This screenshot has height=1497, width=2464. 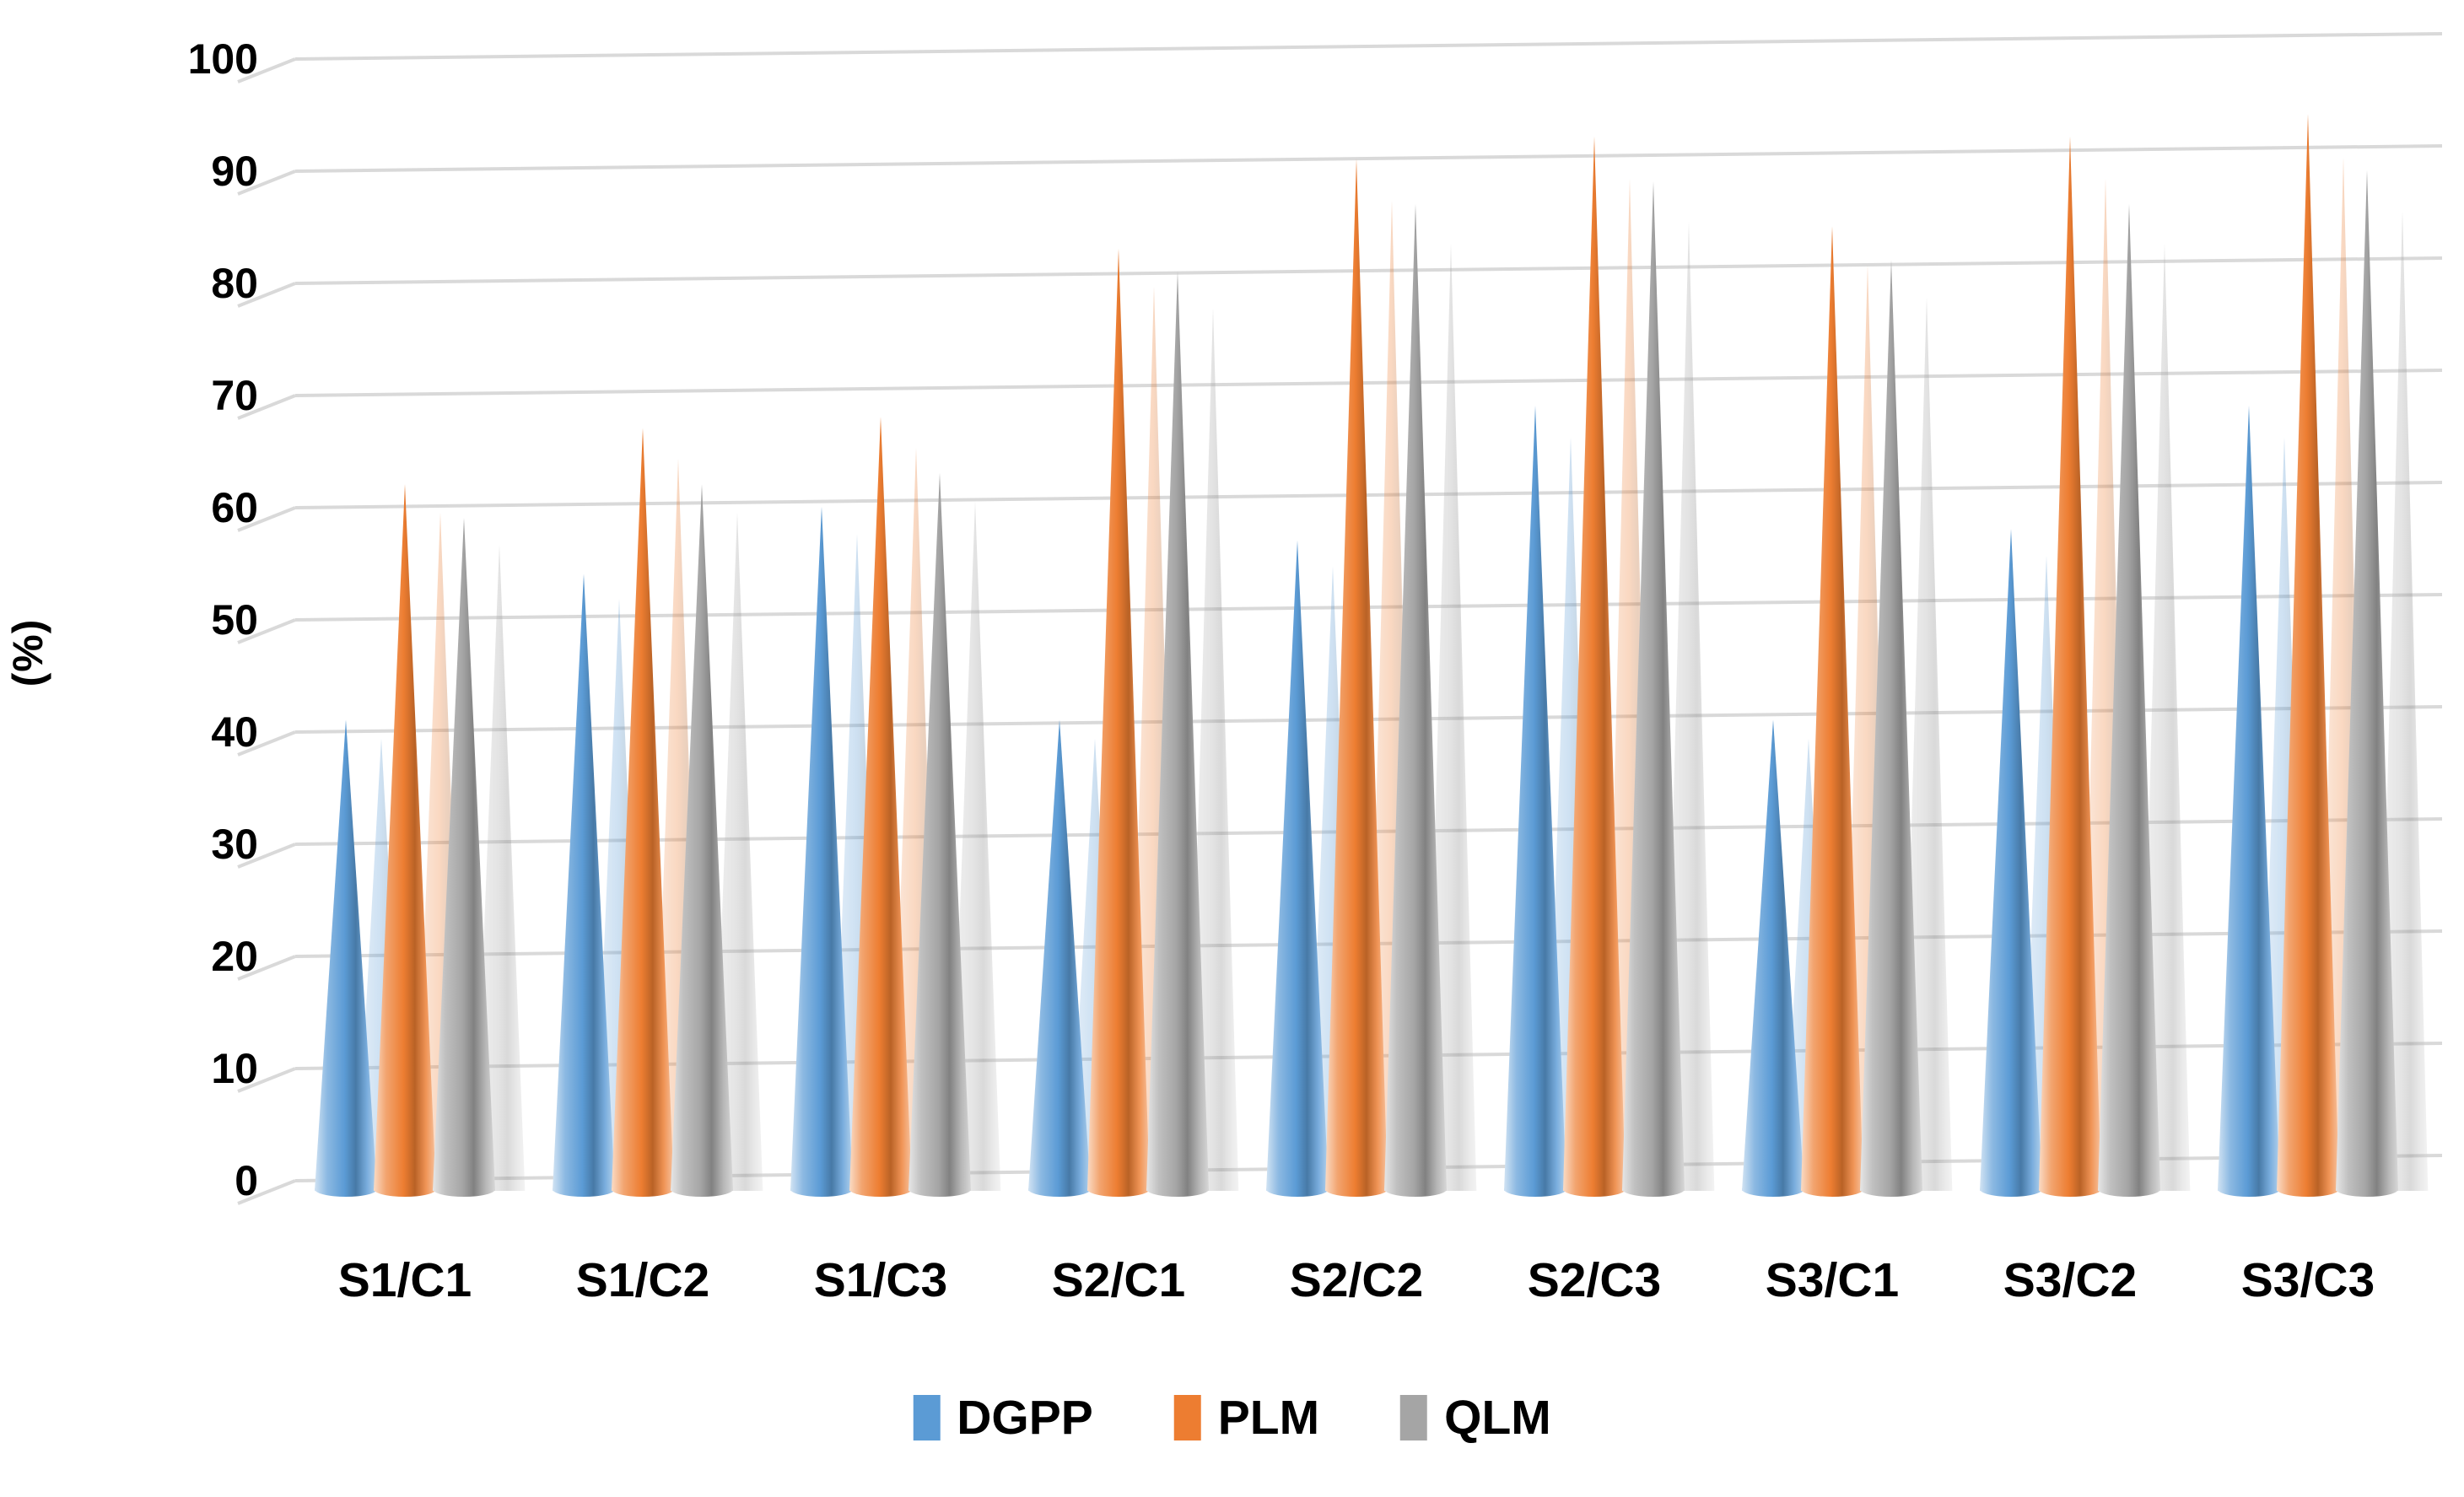 I want to click on legend-label: QLM, so click(x=1497, y=1418).